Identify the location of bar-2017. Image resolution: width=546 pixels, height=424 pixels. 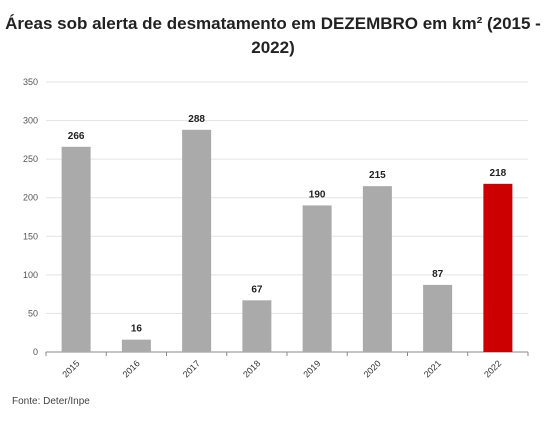
(197, 240).